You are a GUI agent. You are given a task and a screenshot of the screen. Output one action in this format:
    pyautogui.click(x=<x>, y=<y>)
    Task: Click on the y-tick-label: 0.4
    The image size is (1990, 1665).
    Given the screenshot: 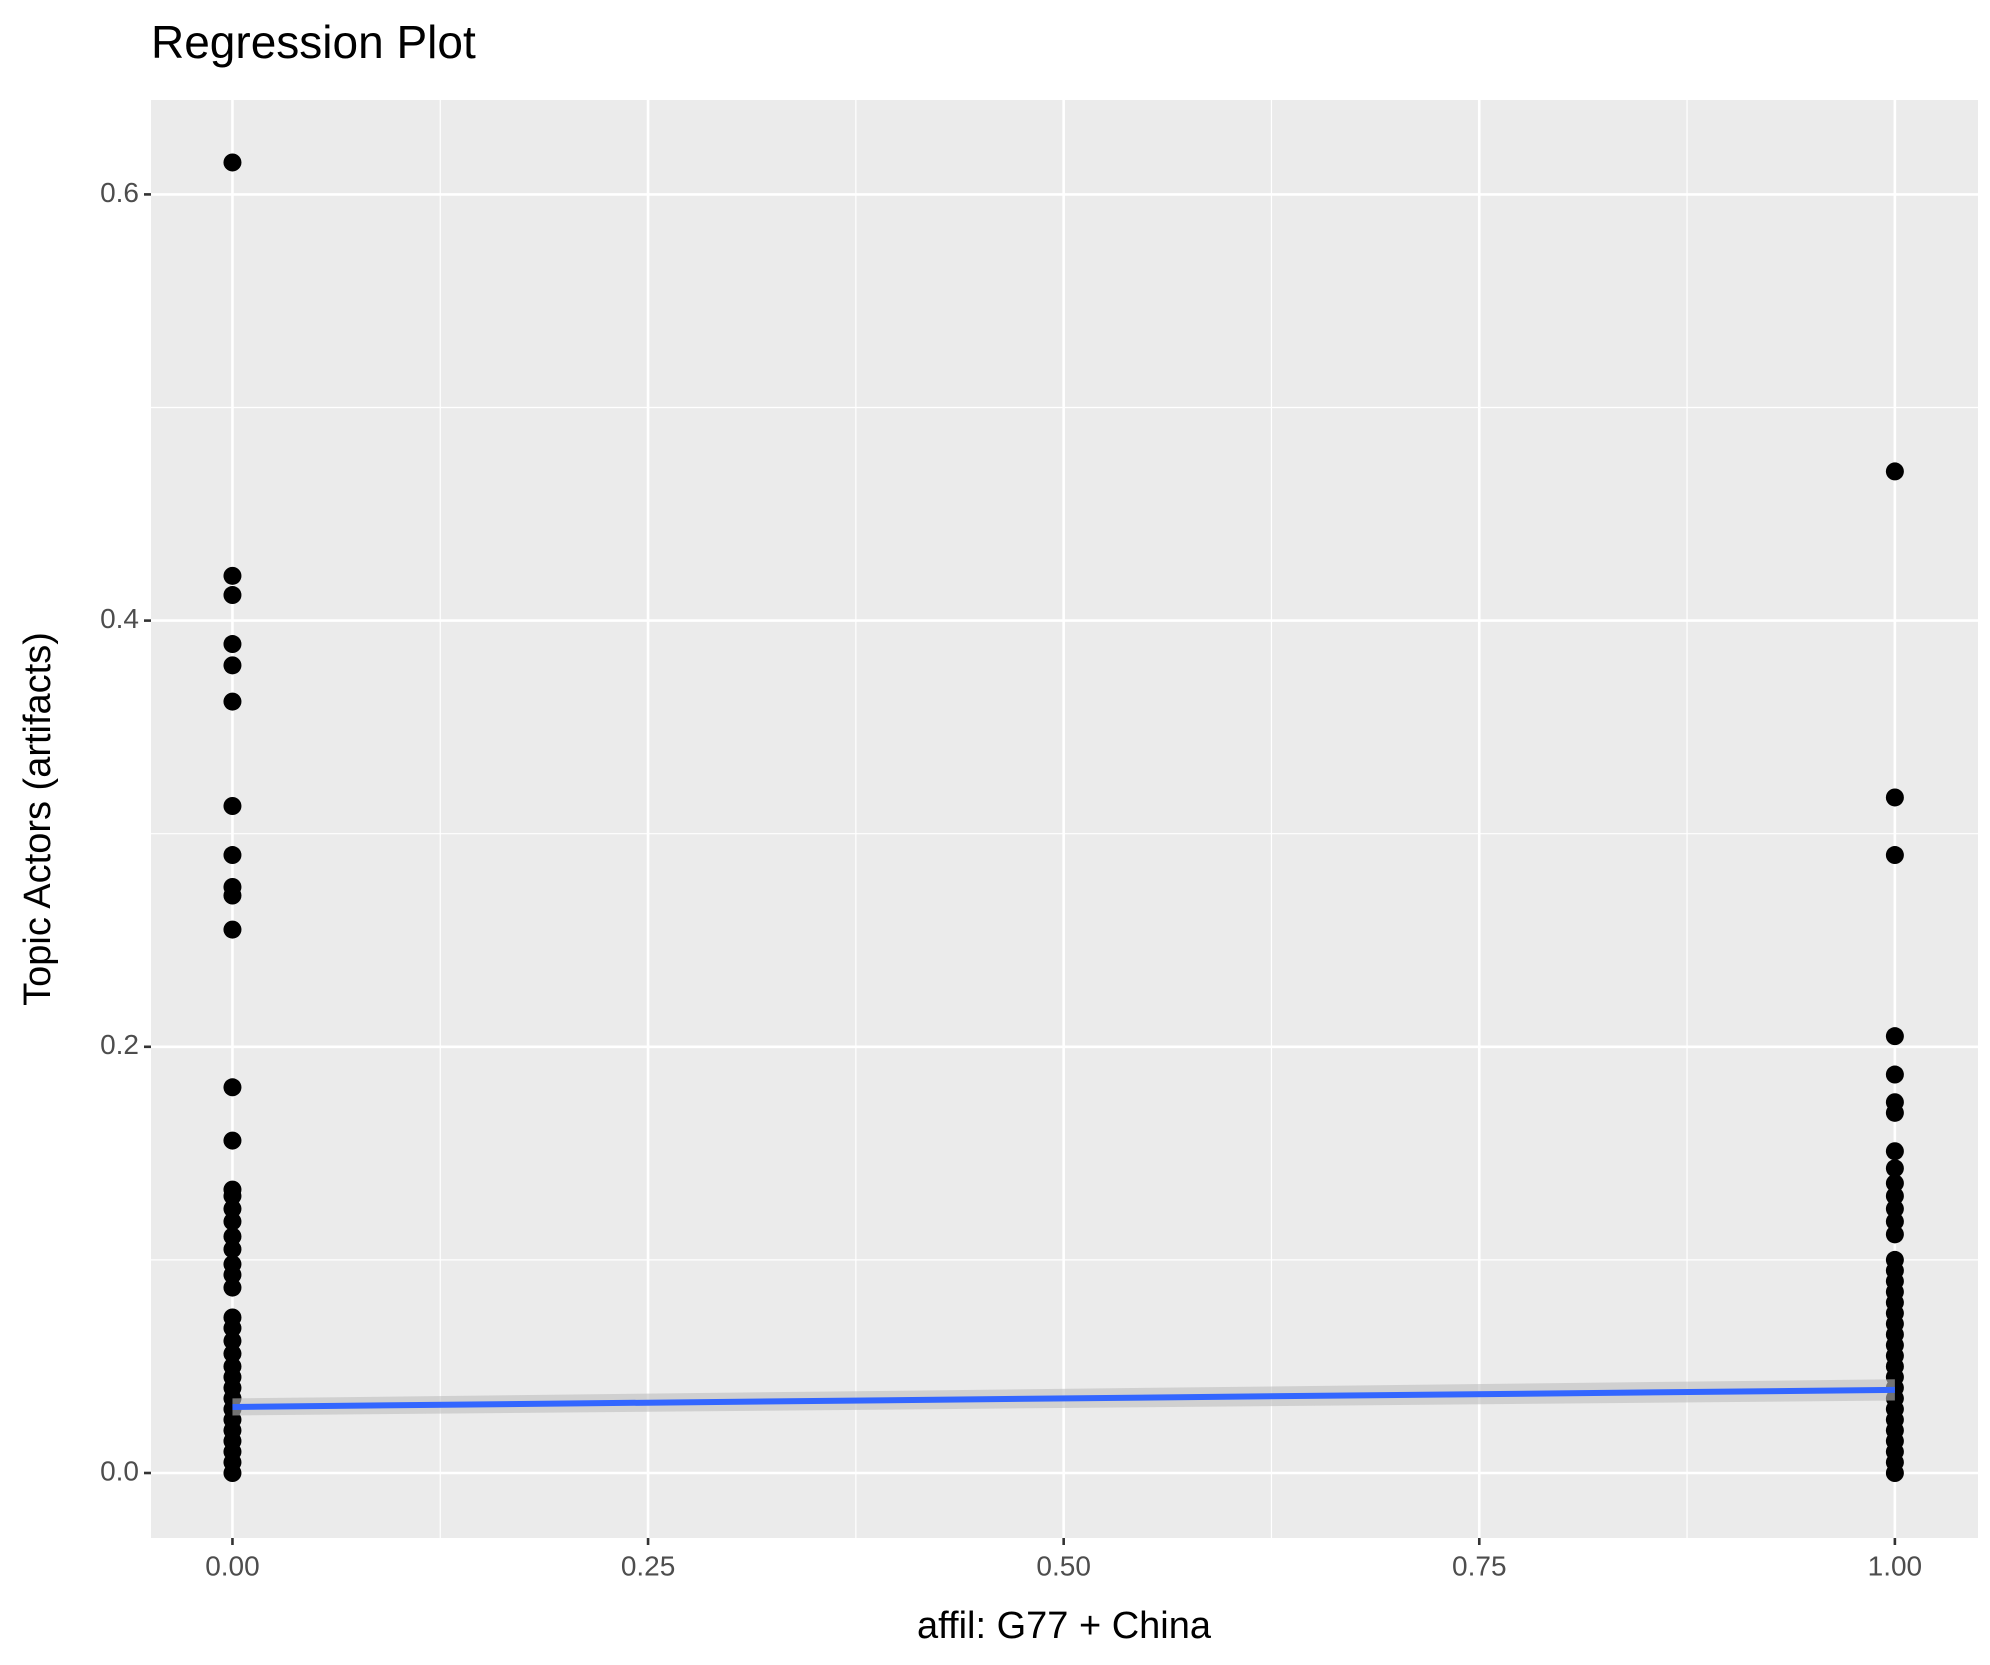 What is the action you would take?
    pyautogui.click(x=119, y=618)
    